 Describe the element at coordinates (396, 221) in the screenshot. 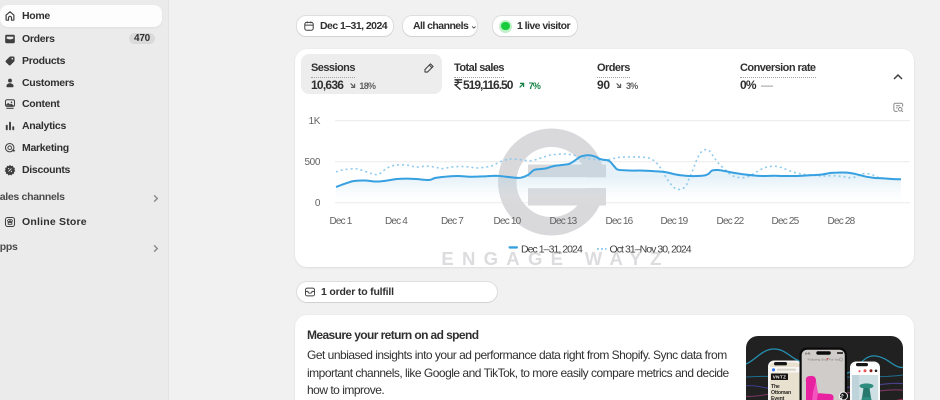

I see `svg-text: Dec 4` at that location.